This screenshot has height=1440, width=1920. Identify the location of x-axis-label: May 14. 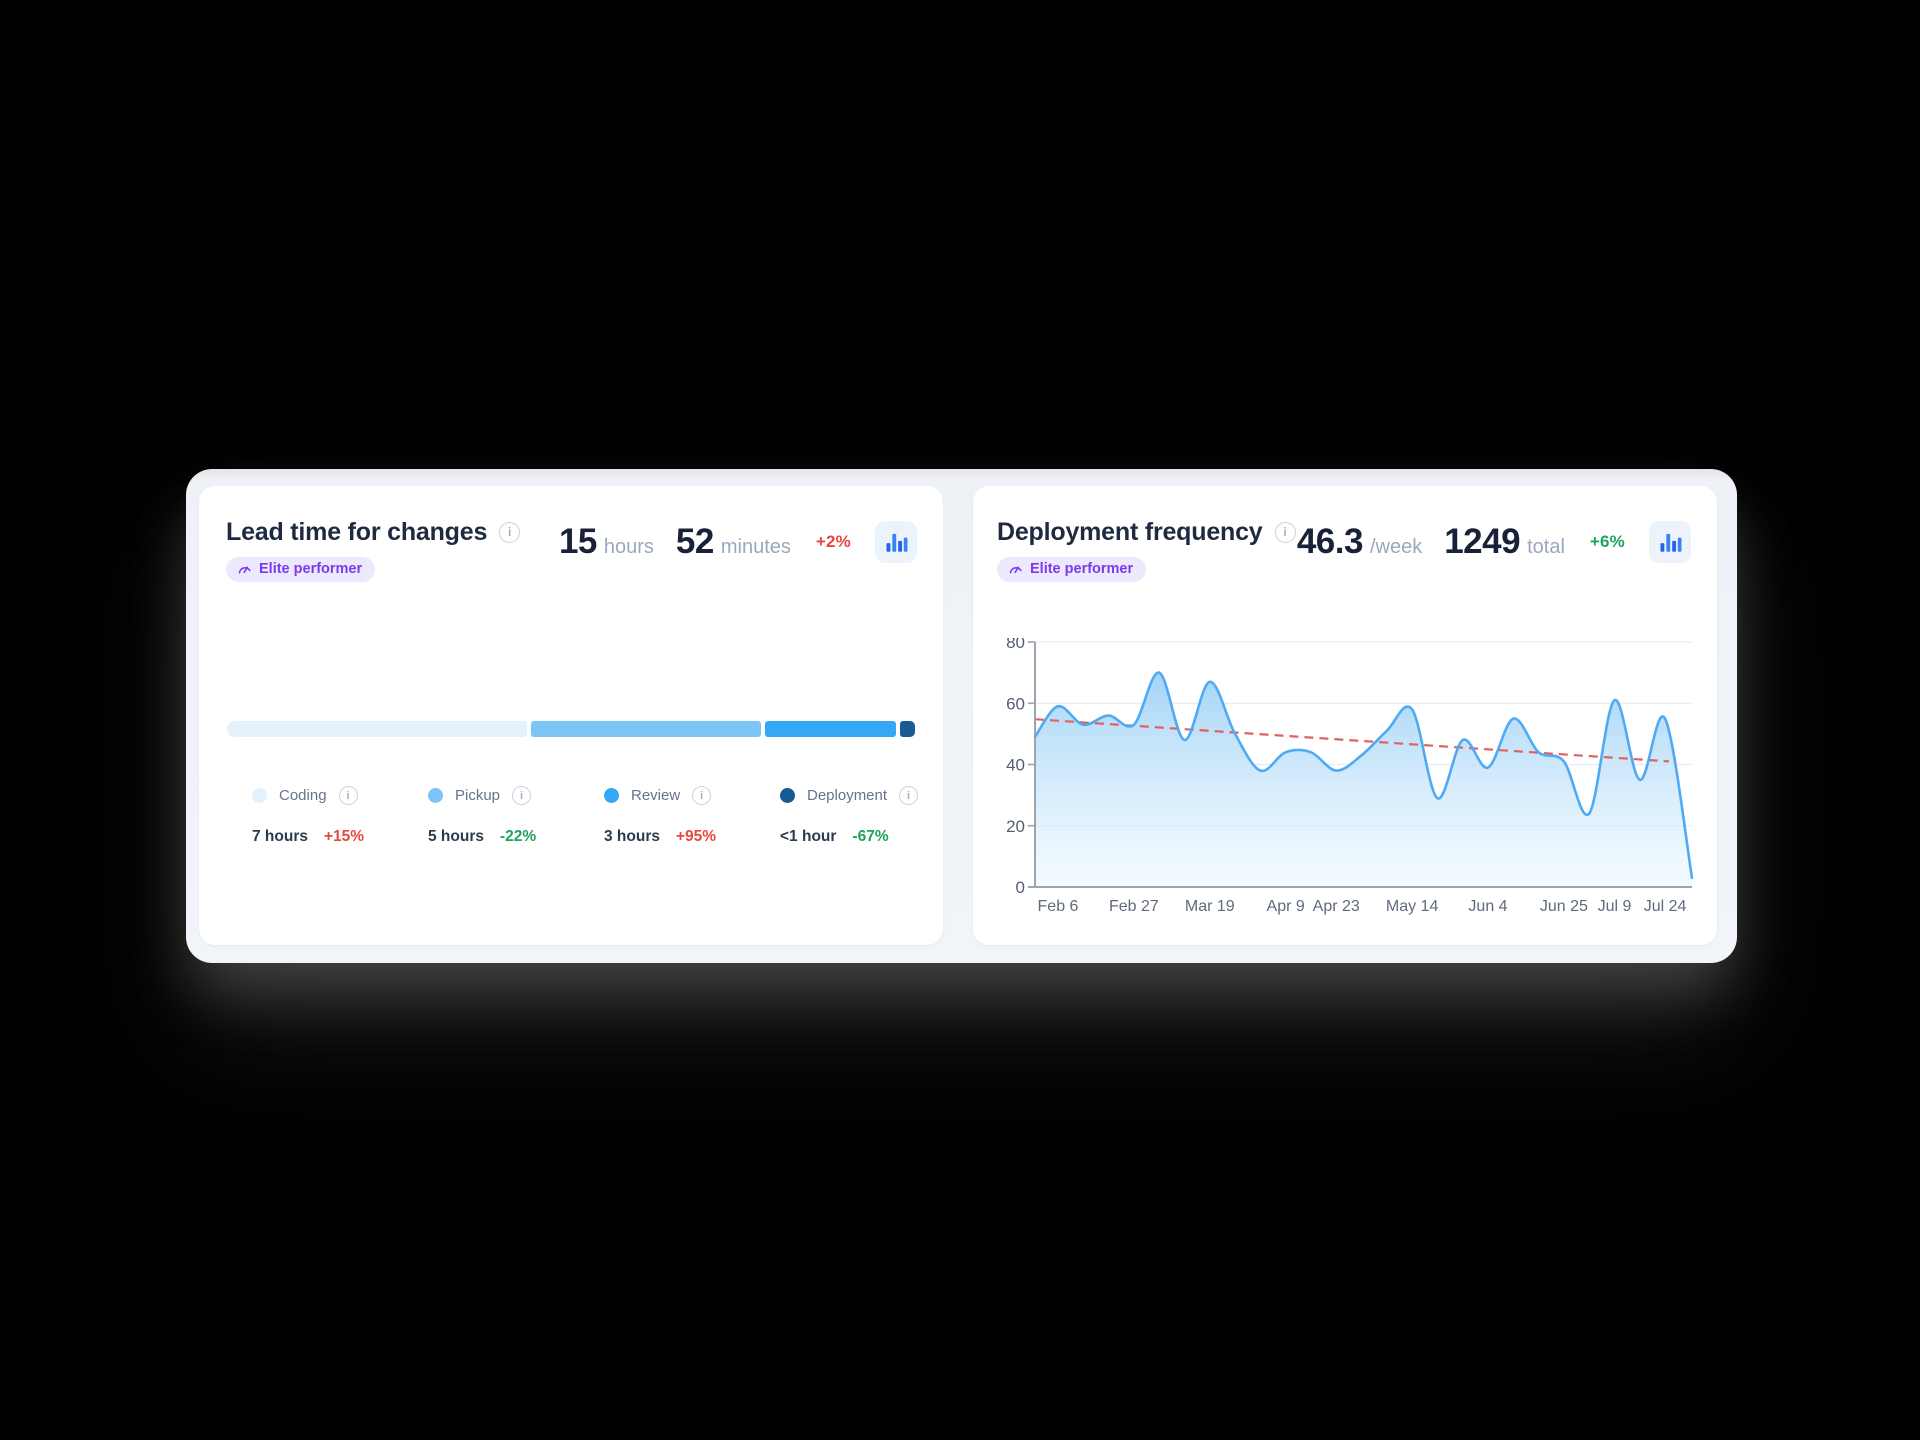
(1412, 906).